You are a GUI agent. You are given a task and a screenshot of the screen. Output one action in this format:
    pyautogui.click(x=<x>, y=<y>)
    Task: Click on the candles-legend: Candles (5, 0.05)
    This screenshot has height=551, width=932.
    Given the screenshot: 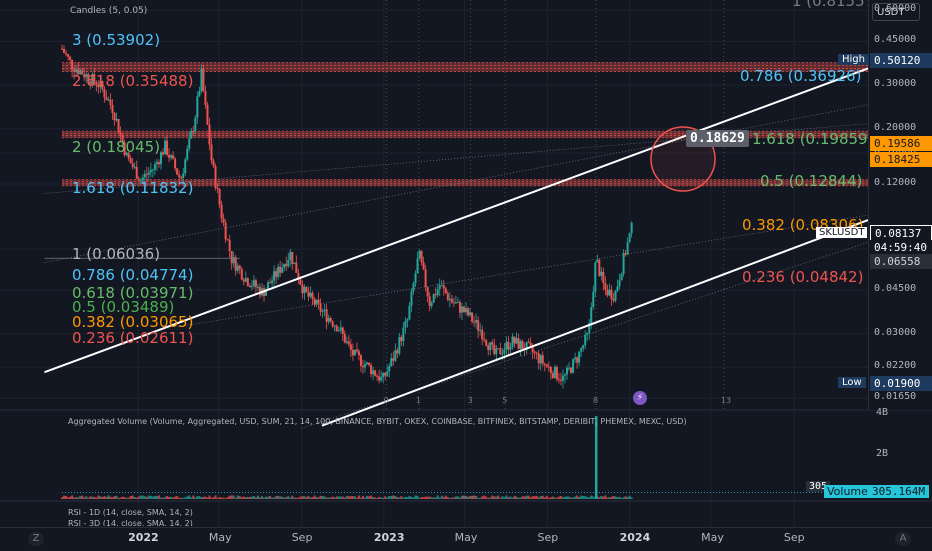 What is the action you would take?
    pyautogui.click(x=109, y=11)
    